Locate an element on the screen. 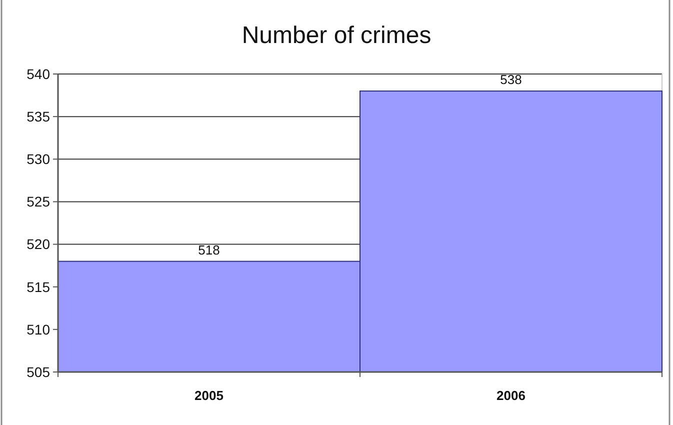  x-tick-label: 2005 is located at coordinates (209, 395).